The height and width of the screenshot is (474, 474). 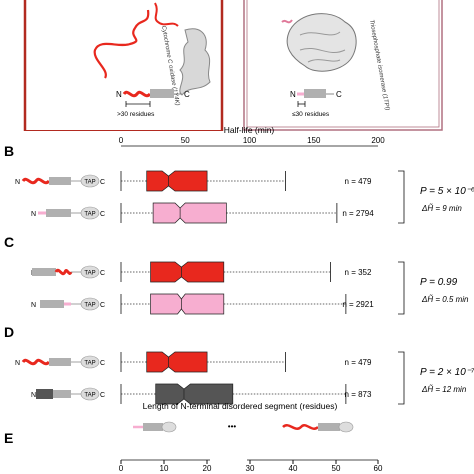 I want to click on axis-tick-label: 50, so click(x=185, y=140).